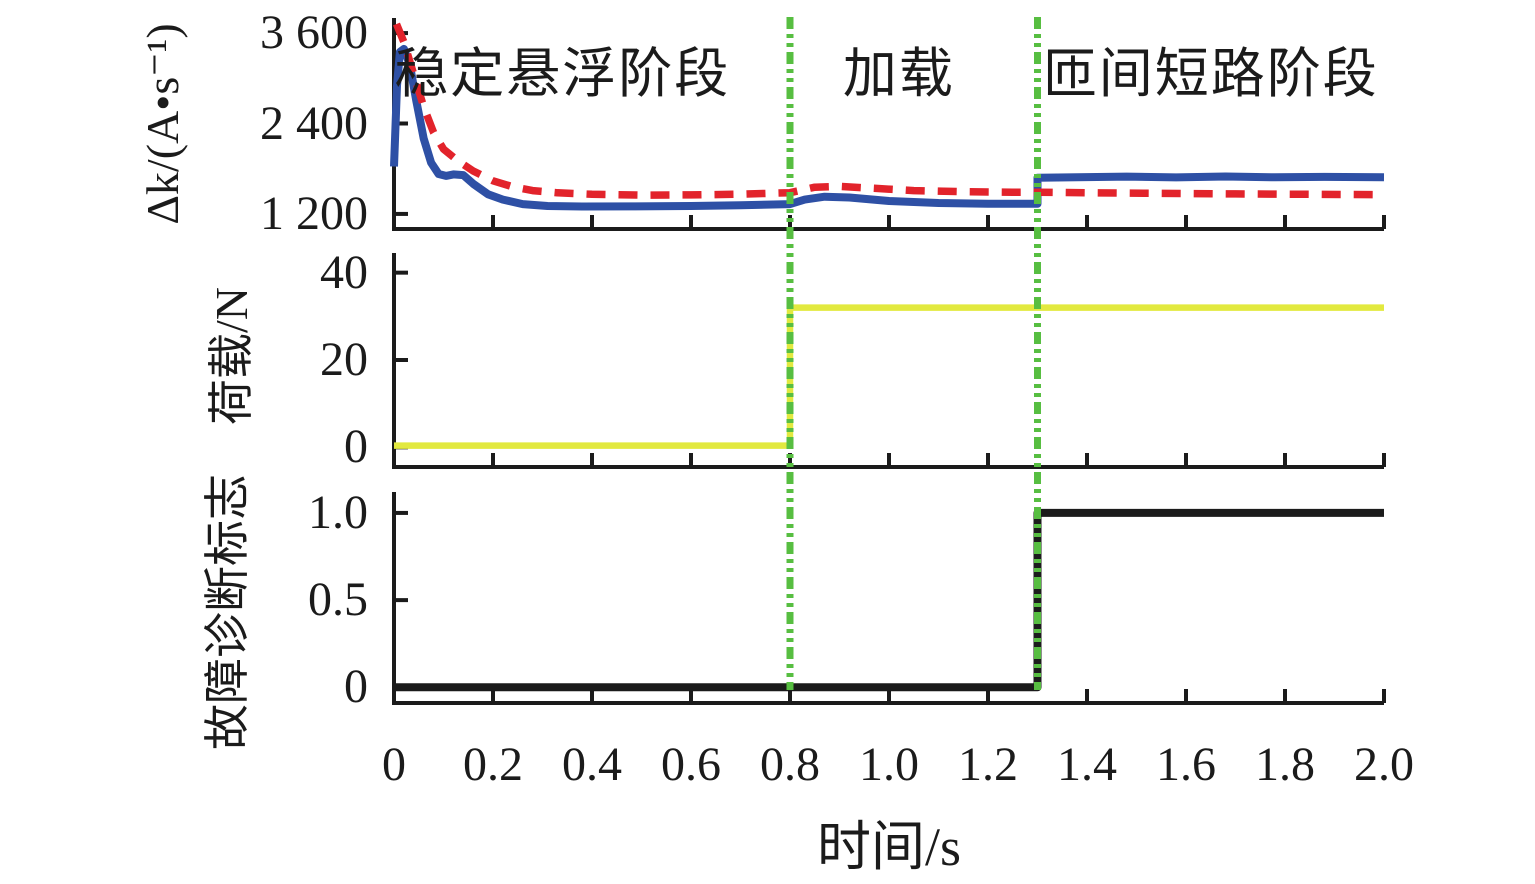 The width and height of the screenshot is (1535, 884). What do you see at coordinates (314, 33) in the screenshot?
I see `y-tick-label: 3 600` at bounding box center [314, 33].